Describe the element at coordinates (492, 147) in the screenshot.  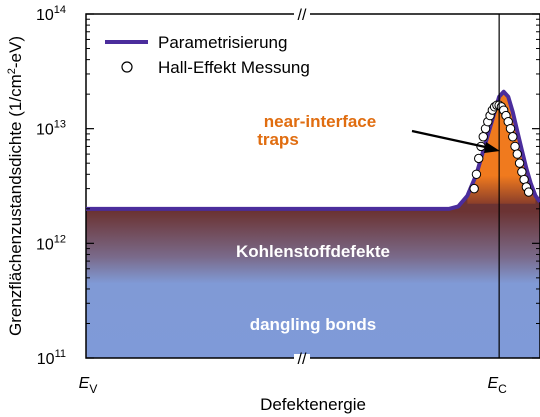
I see `annotation-arrow-head` at that location.